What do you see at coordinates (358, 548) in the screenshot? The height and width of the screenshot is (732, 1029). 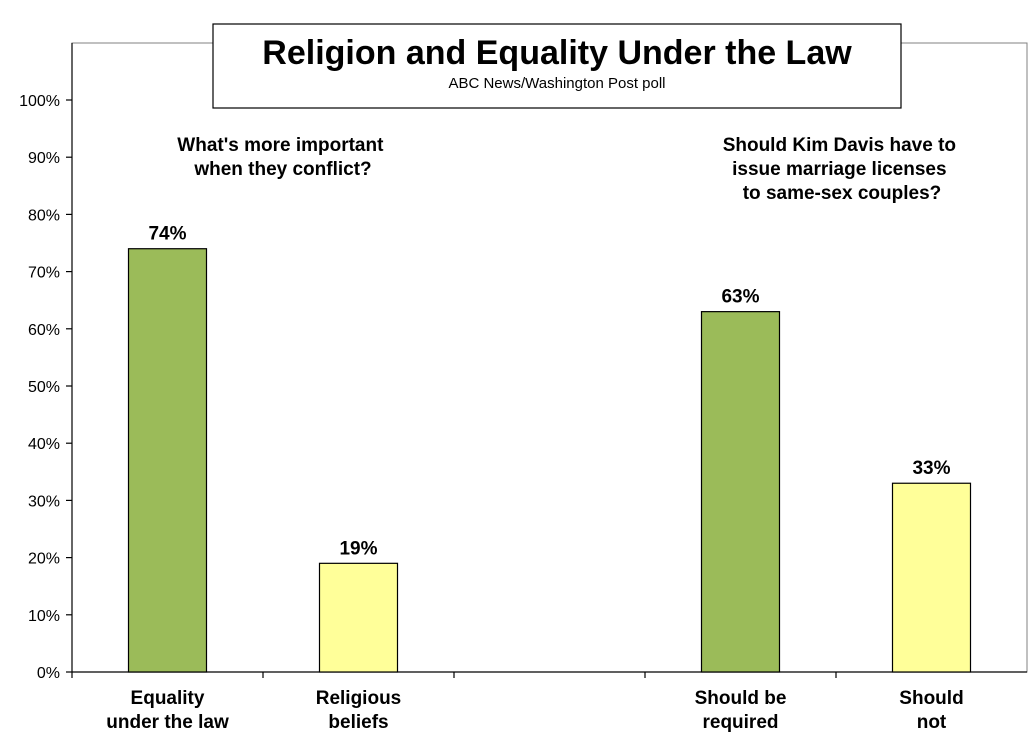 I see `data-label: 19%` at bounding box center [358, 548].